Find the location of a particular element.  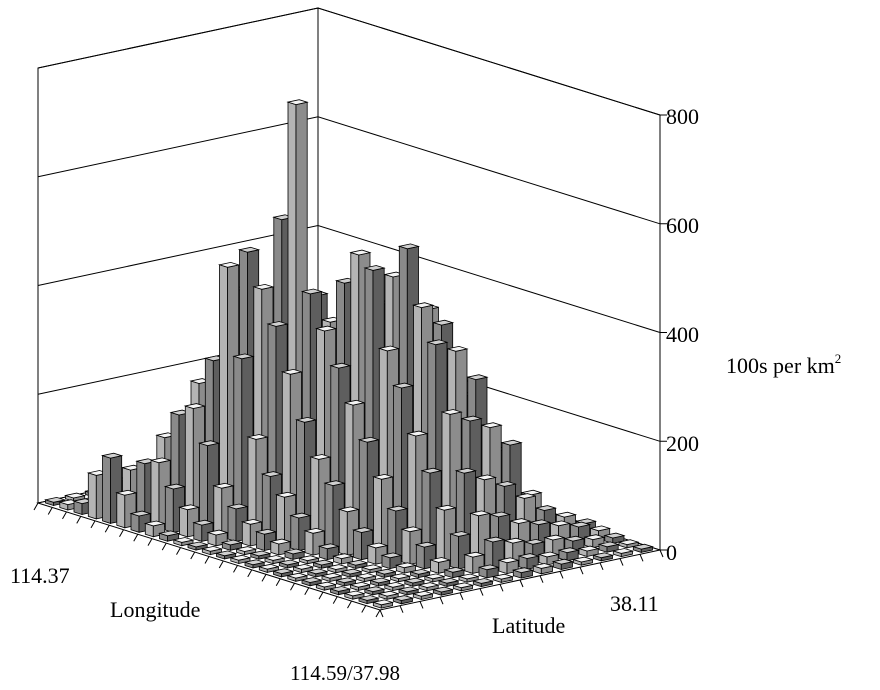

y-axis-label: Latitude is located at coordinates (528, 625).